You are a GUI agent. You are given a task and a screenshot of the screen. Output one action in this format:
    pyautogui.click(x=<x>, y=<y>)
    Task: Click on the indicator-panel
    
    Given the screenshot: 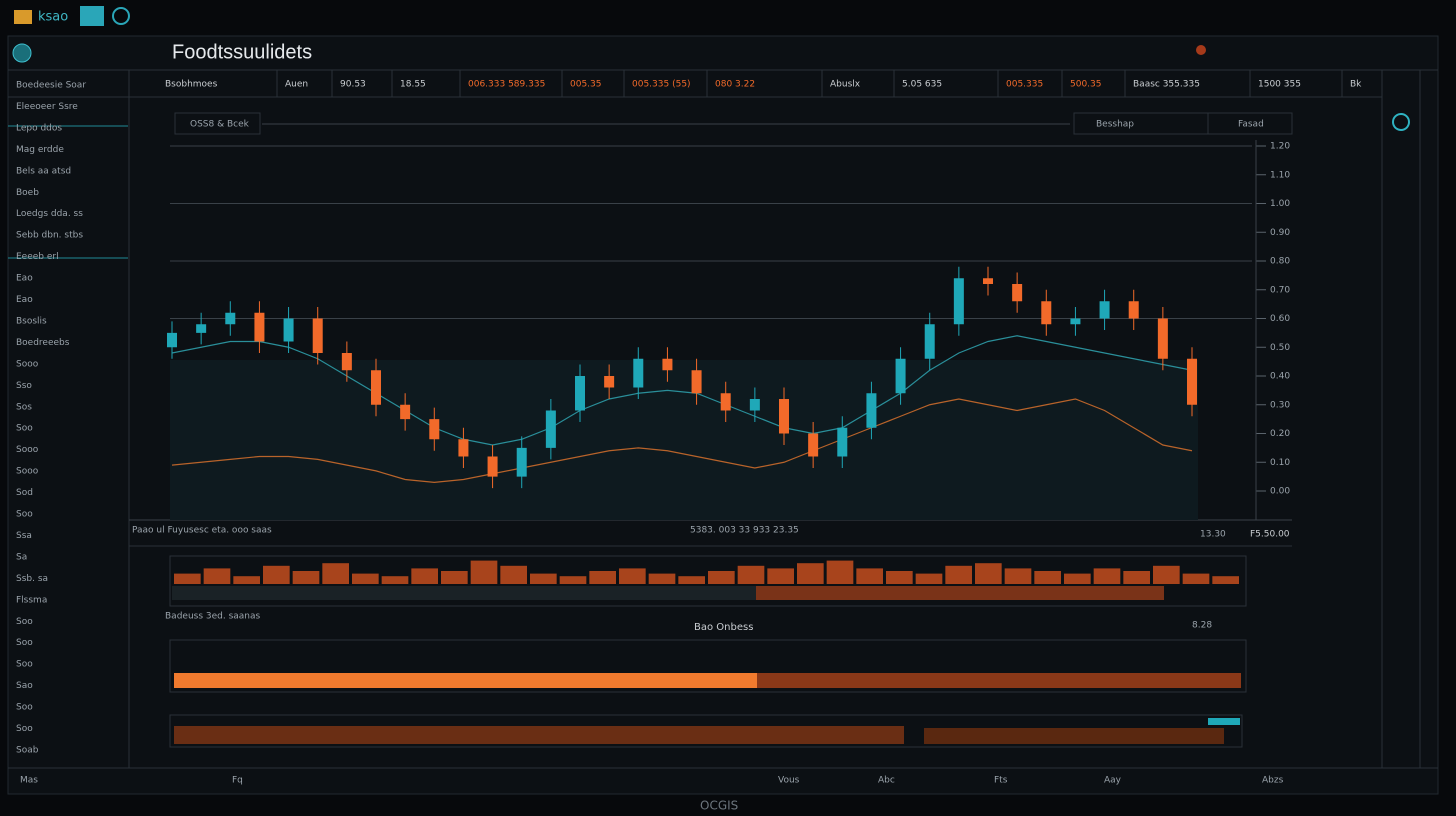 What is the action you would take?
    pyautogui.click(x=708, y=666)
    